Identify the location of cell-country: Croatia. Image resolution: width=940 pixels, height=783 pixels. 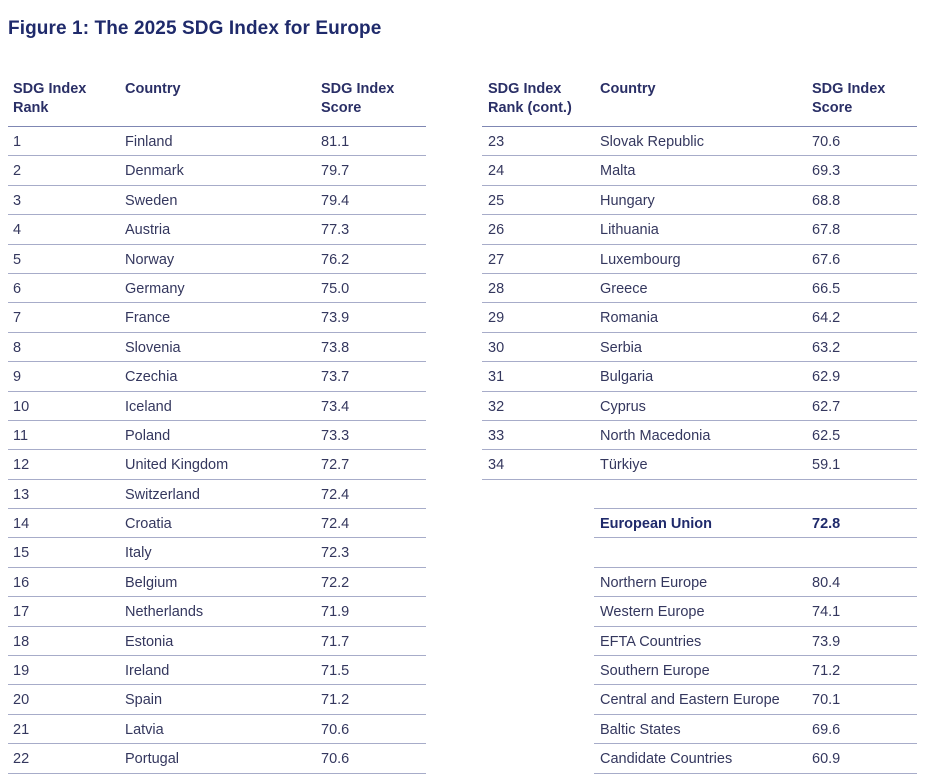
(148, 524).